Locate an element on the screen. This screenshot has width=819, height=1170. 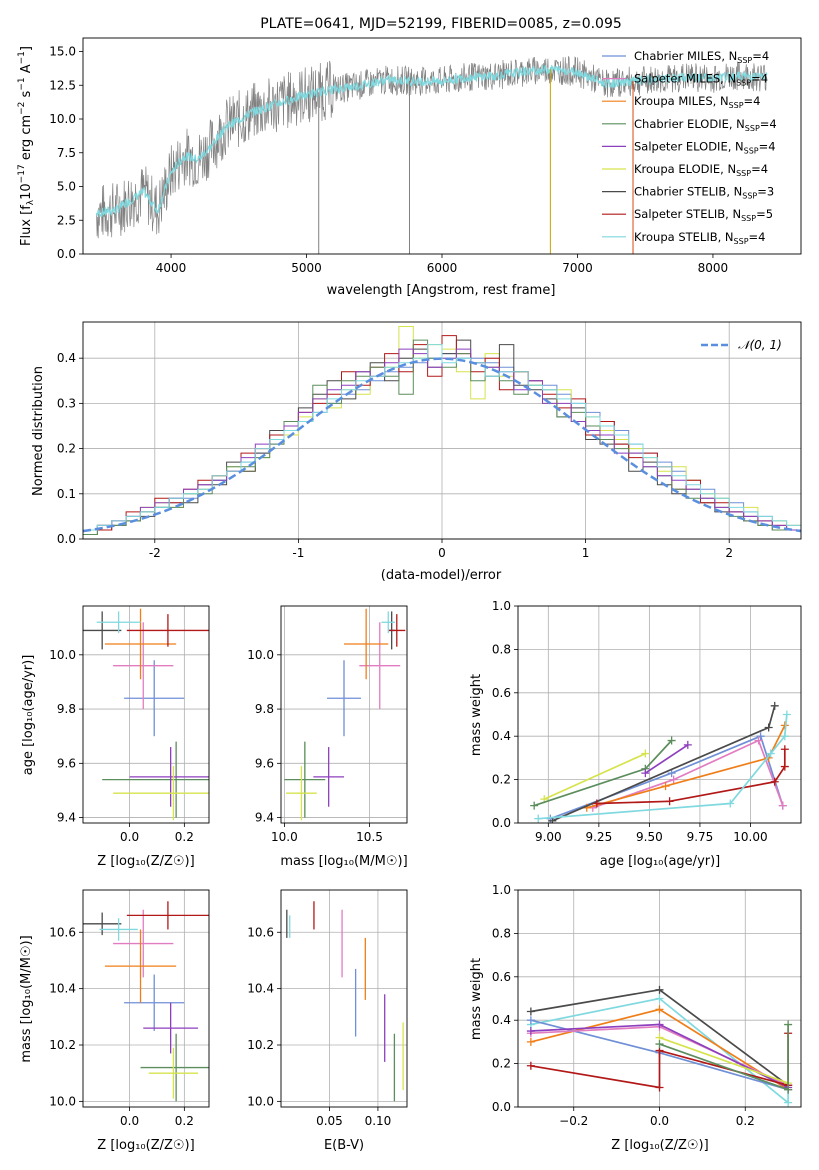
mass-vs-ebv-plot-area: 0.05 0.10 10.0 10.2 10.4 10.6 is located at coordinates (327, 1008).